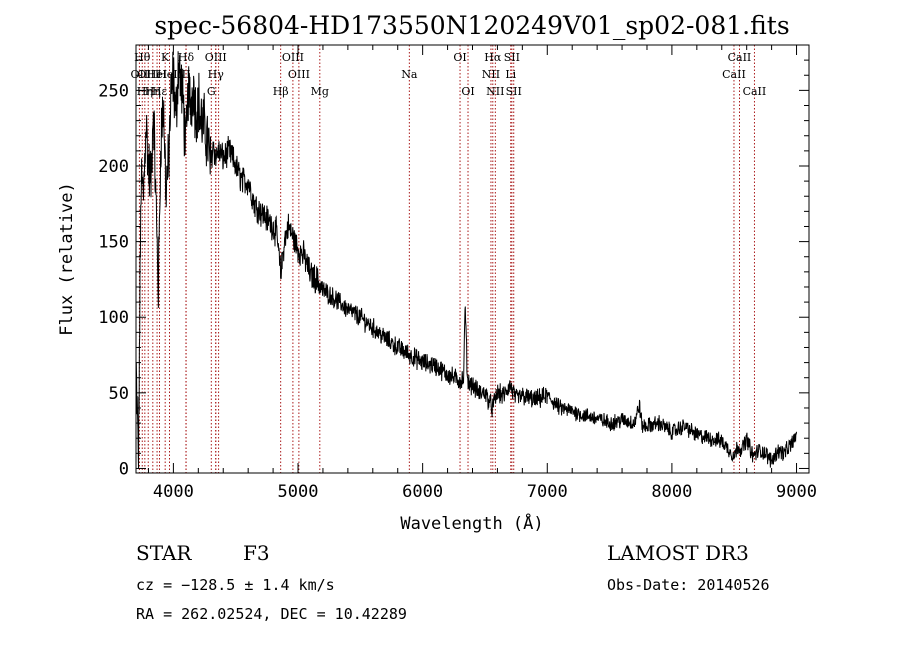  What do you see at coordinates (678, 553) in the screenshot?
I see `survey-name: LAMOST DR3` at bounding box center [678, 553].